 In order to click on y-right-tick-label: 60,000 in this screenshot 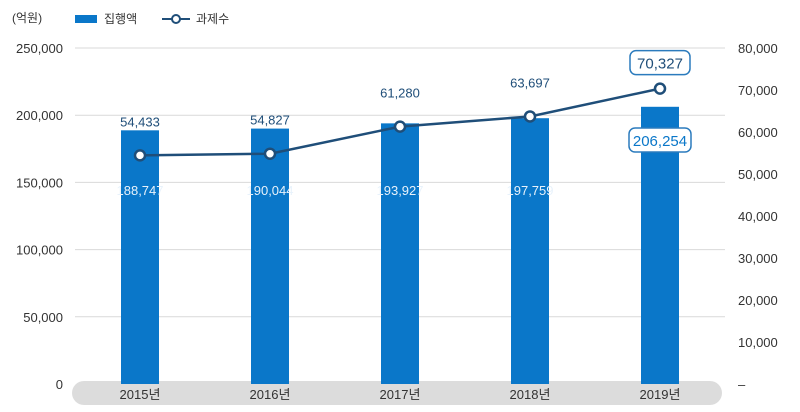, I will do `click(758, 132)`.